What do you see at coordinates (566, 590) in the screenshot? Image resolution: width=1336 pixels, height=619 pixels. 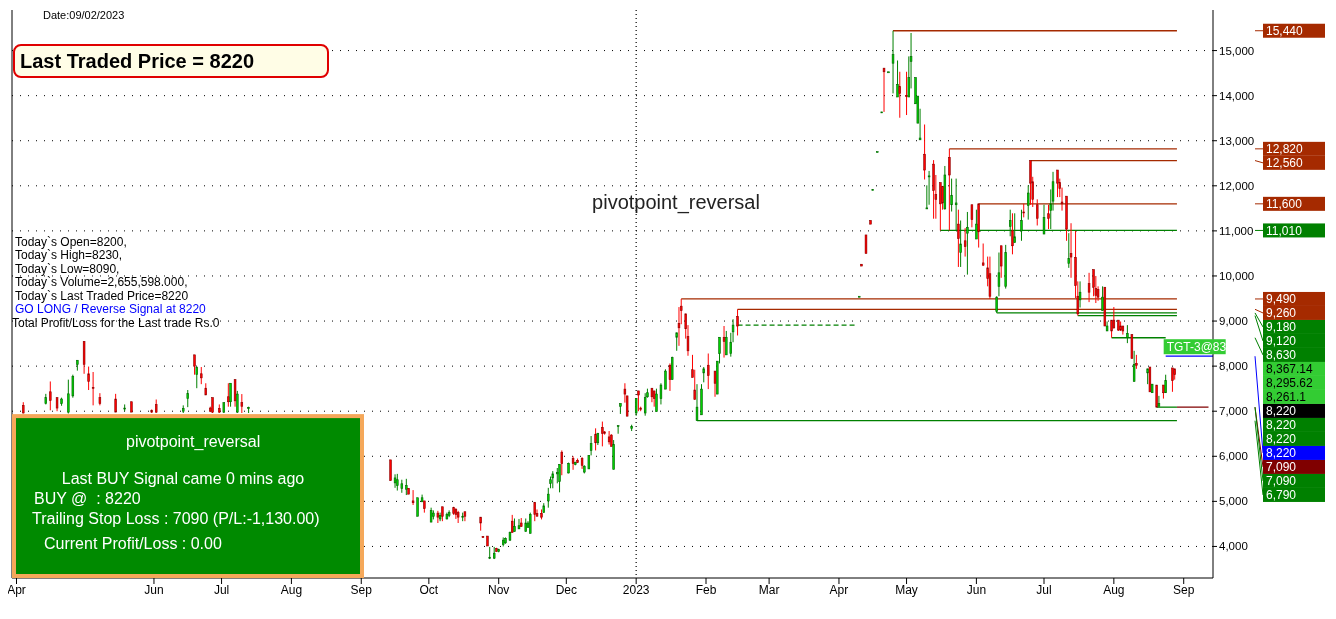 I see `x-tick-label: Dec` at bounding box center [566, 590].